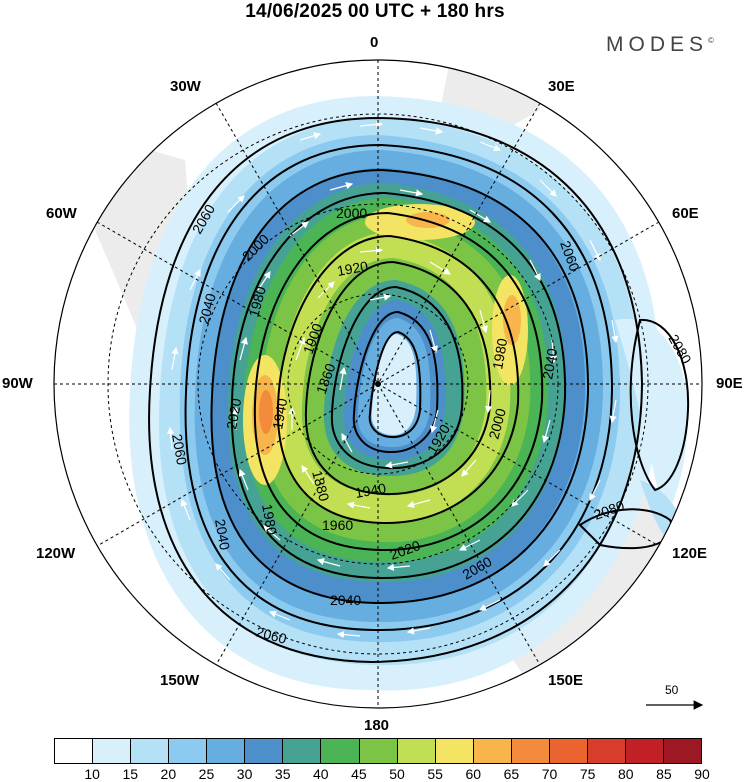 The image size is (750, 782). Describe the element at coordinates (180, 680) in the screenshot. I see `lon-label-150w: 150W` at that location.